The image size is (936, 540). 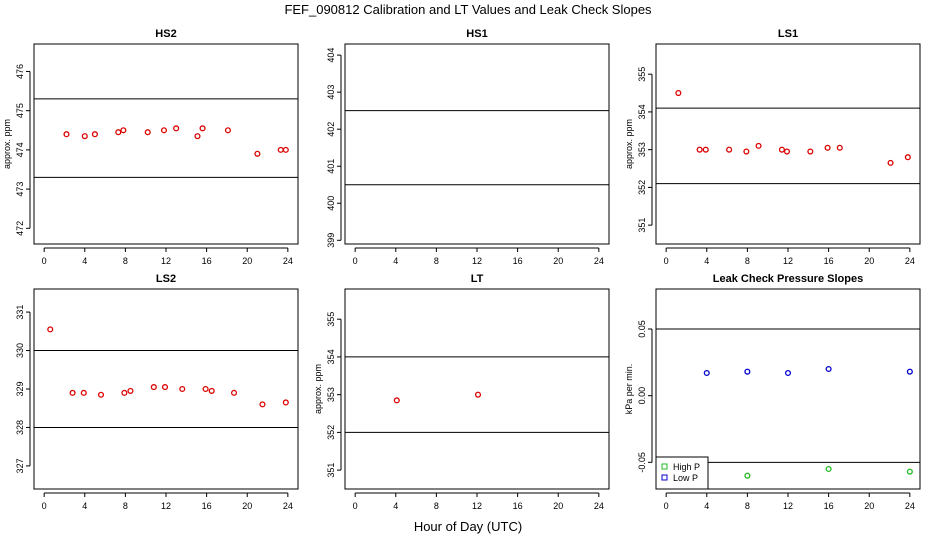 I want to click on y-axis-title: kPa per min., so click(x=629, y=389).